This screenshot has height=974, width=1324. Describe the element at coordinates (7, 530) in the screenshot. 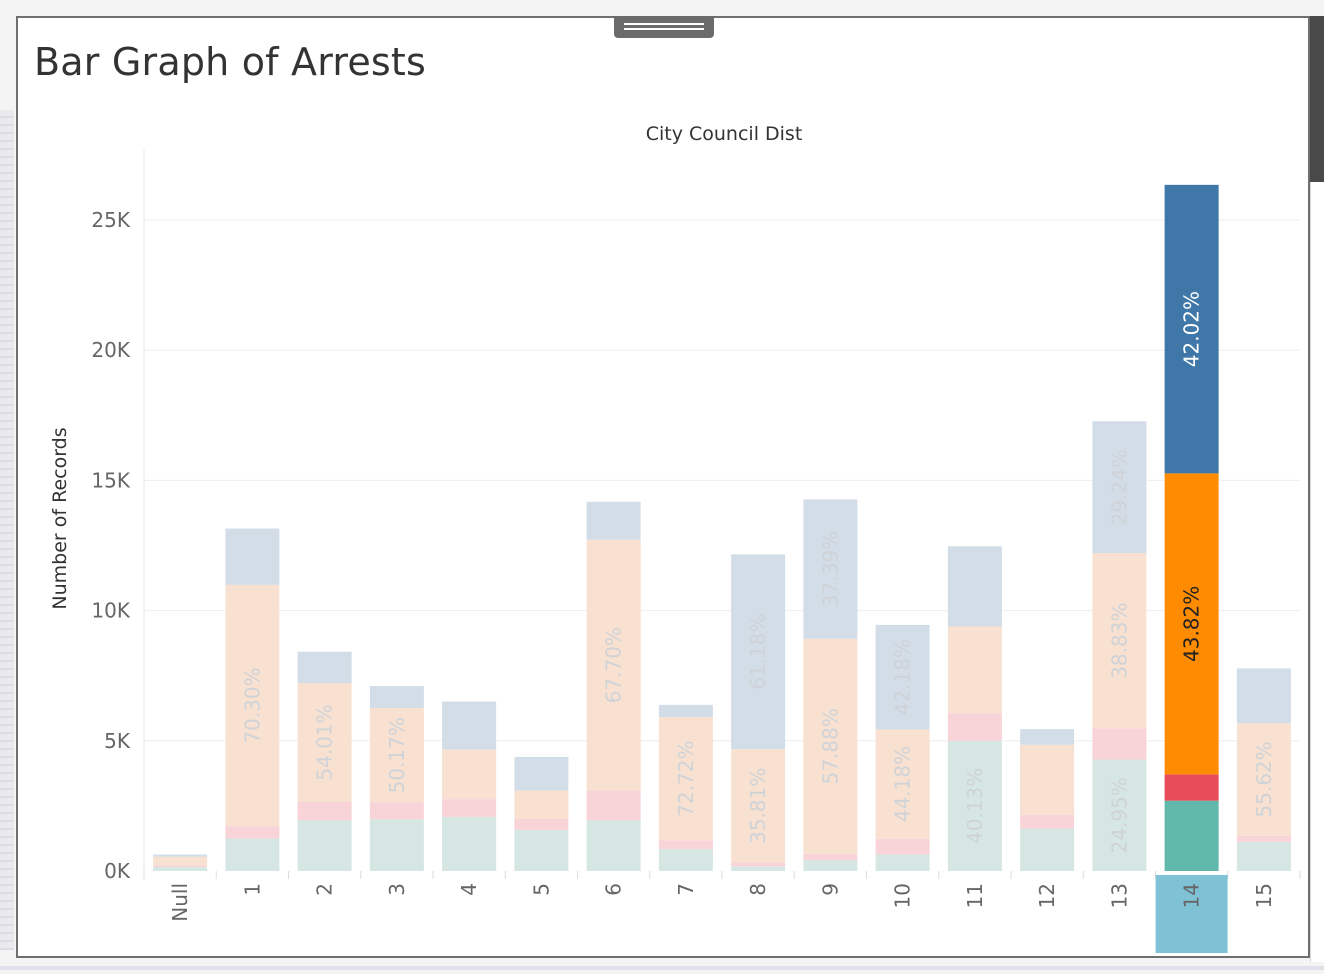

I see `left-edge-strip` at that location.